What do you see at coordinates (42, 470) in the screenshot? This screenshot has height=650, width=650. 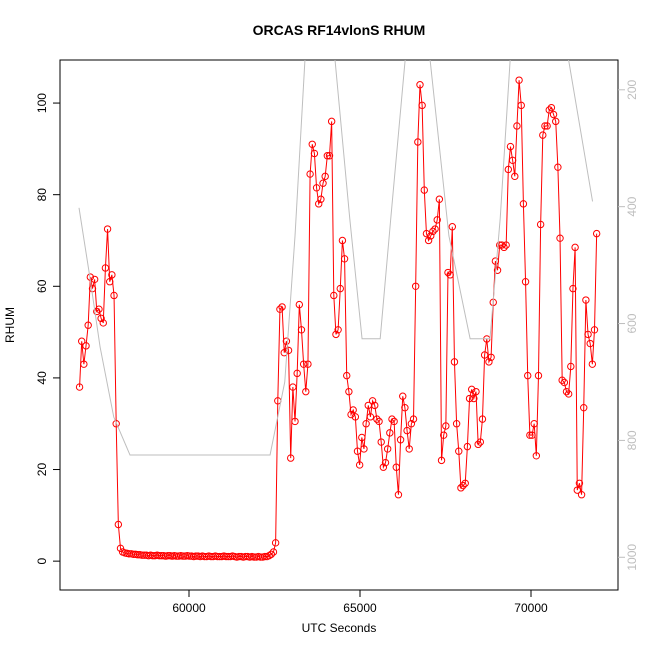 I see `y-tick-label: 20` at bounding box center [42, 470].